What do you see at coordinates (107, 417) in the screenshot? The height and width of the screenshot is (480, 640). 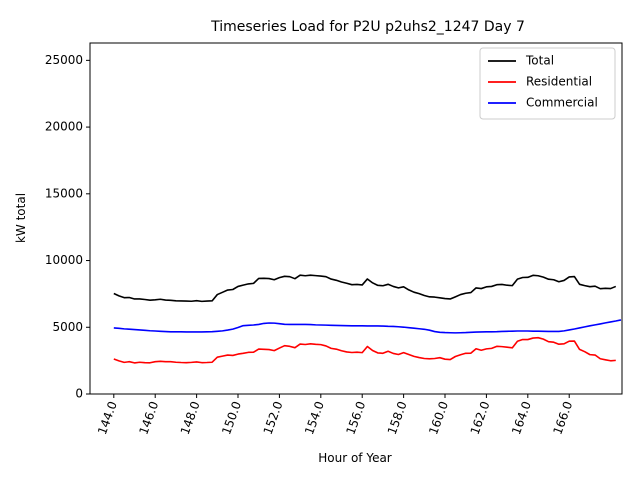 I see `x-tick-label: 144.0` at bounding box center [107, 417].